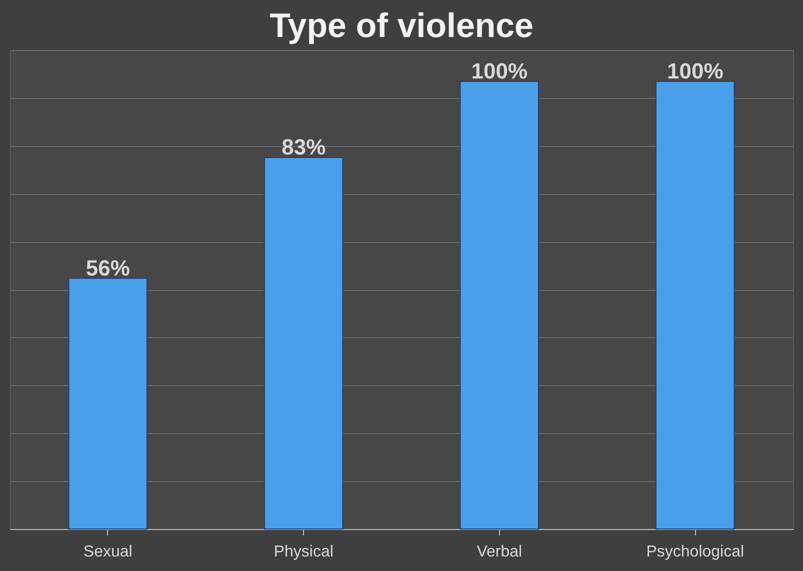  Describe the element at coordinates (304, 552) in the screenshot. I see `x-tick-label: Physical` at that location.